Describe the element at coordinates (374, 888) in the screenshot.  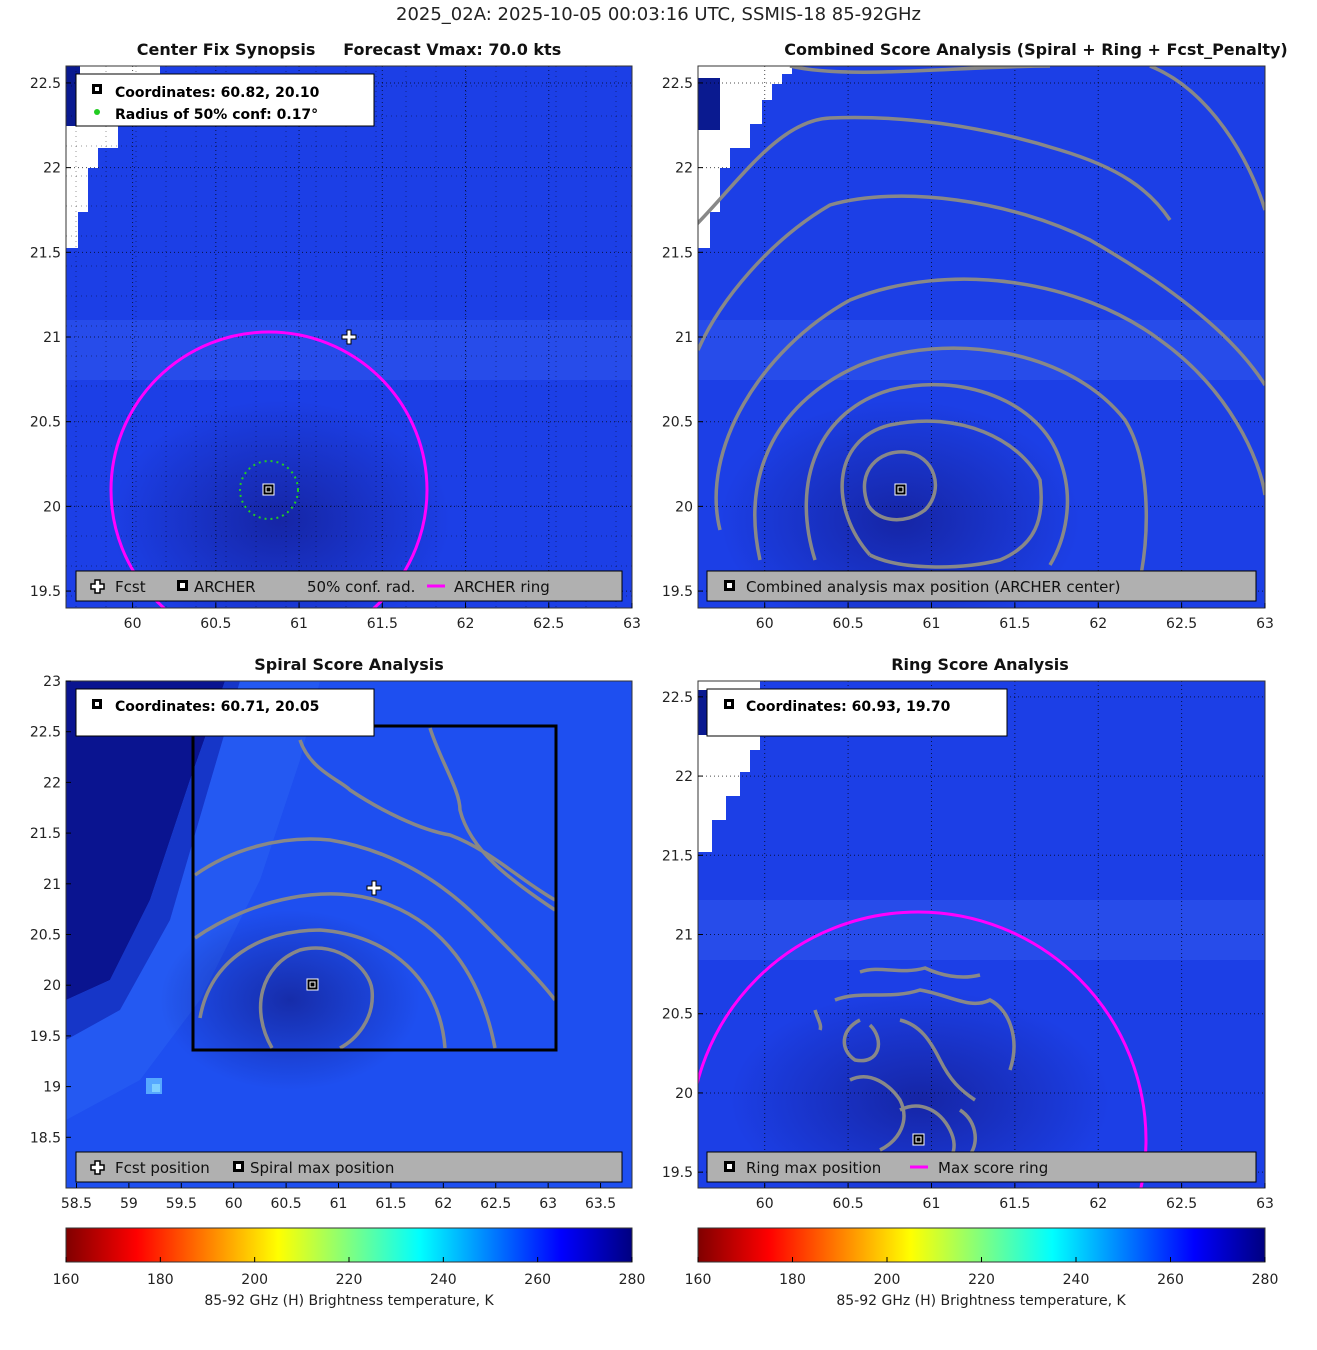
I see `spiral-fcst-marker` at that location.